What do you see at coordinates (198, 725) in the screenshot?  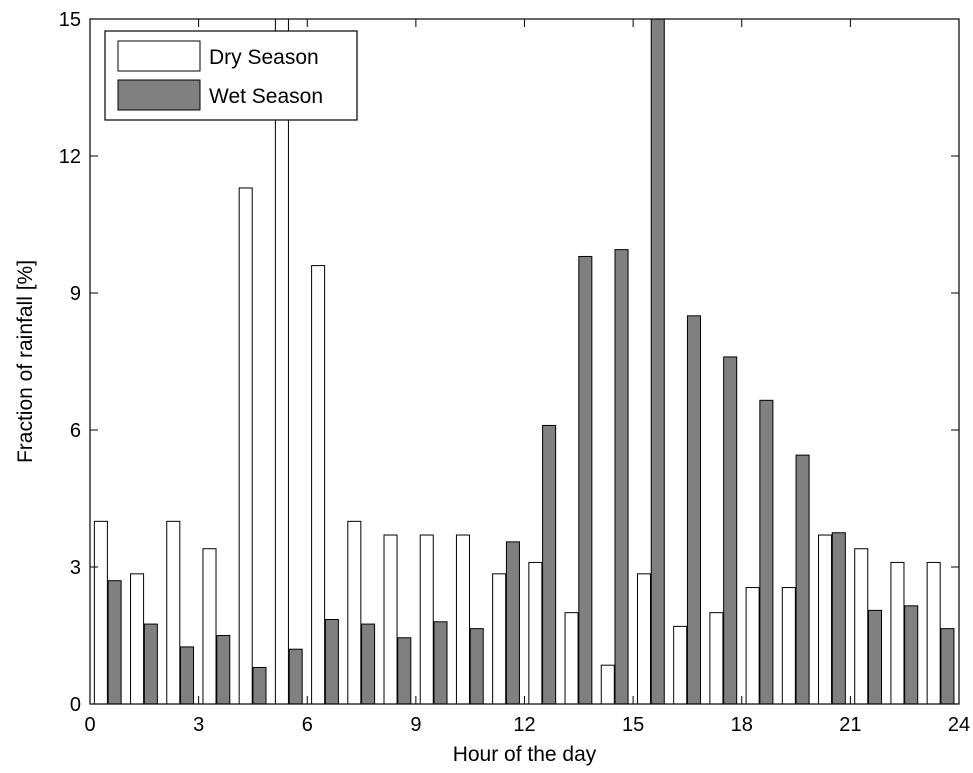 I see `x-tick-label-3: 3` at bounding box center [198, 725].